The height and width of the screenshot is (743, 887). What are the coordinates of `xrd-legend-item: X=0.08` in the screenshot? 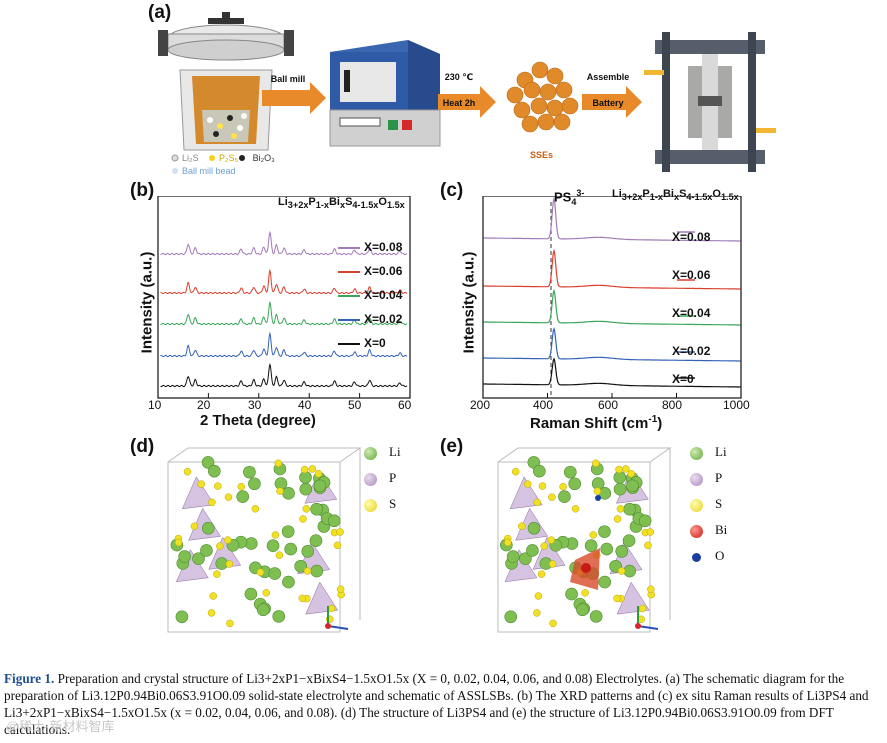 It's located at (370, 252).